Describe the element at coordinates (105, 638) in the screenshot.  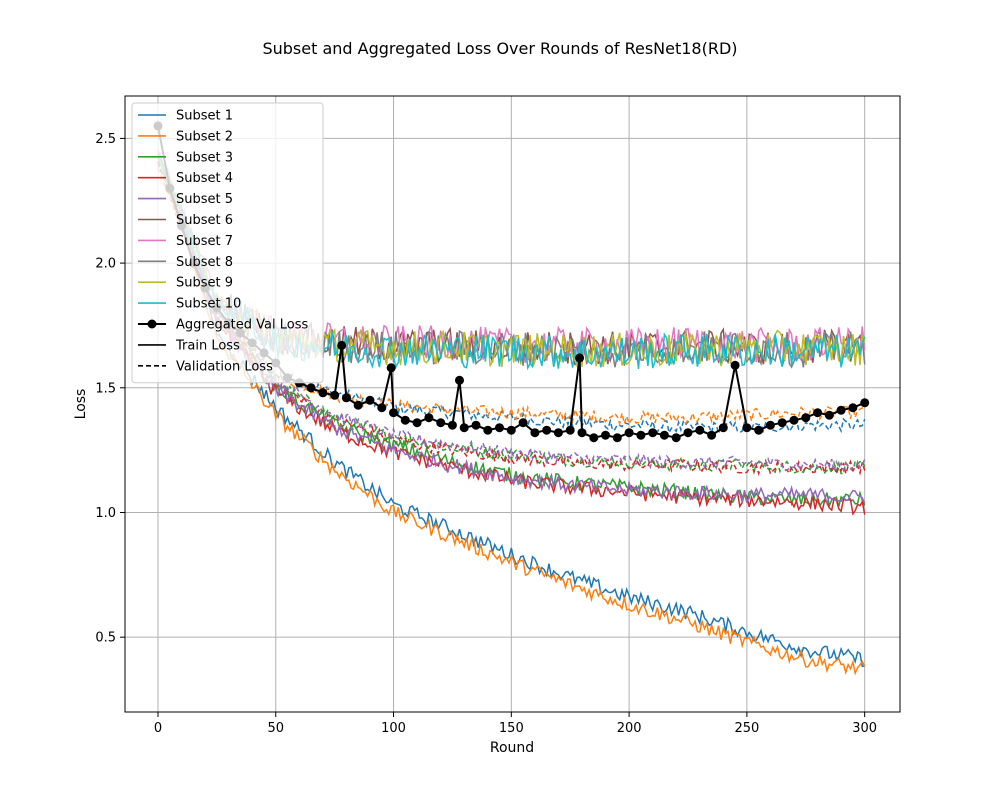
I see `y-tick-label: 0.5` at that location.